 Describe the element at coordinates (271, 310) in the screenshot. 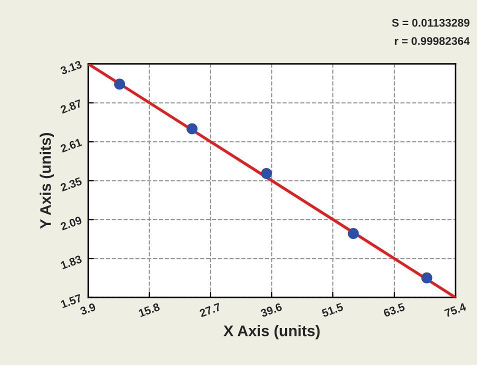

I see `x-tick-label: 39.6` at that location.